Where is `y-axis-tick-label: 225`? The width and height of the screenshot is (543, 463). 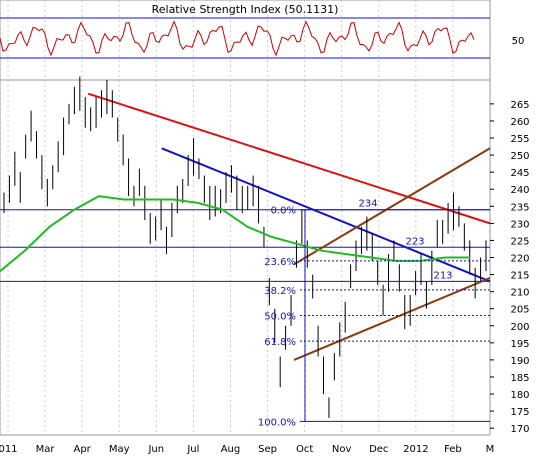 y-axis-tick-label: 225 is located at coordinates (519, 241).